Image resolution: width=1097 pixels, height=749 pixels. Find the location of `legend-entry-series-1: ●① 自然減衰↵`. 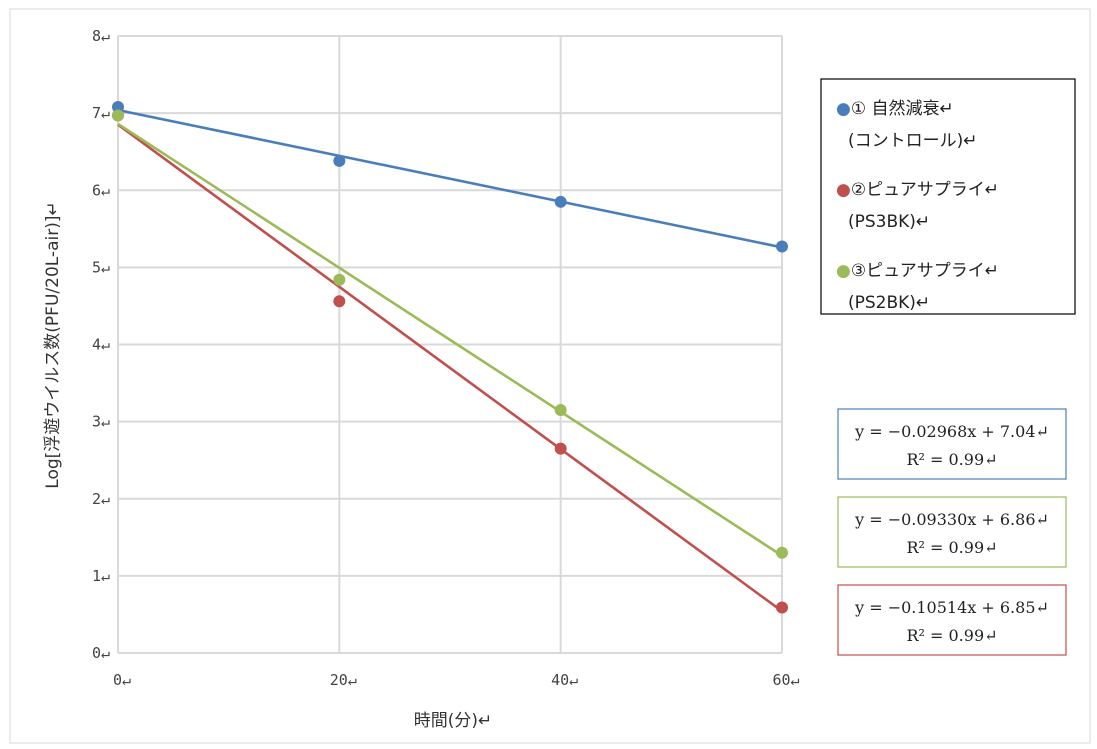

legend-entry-series-1: ●① 自然減衰↵ is located at coordinates (895, 109).